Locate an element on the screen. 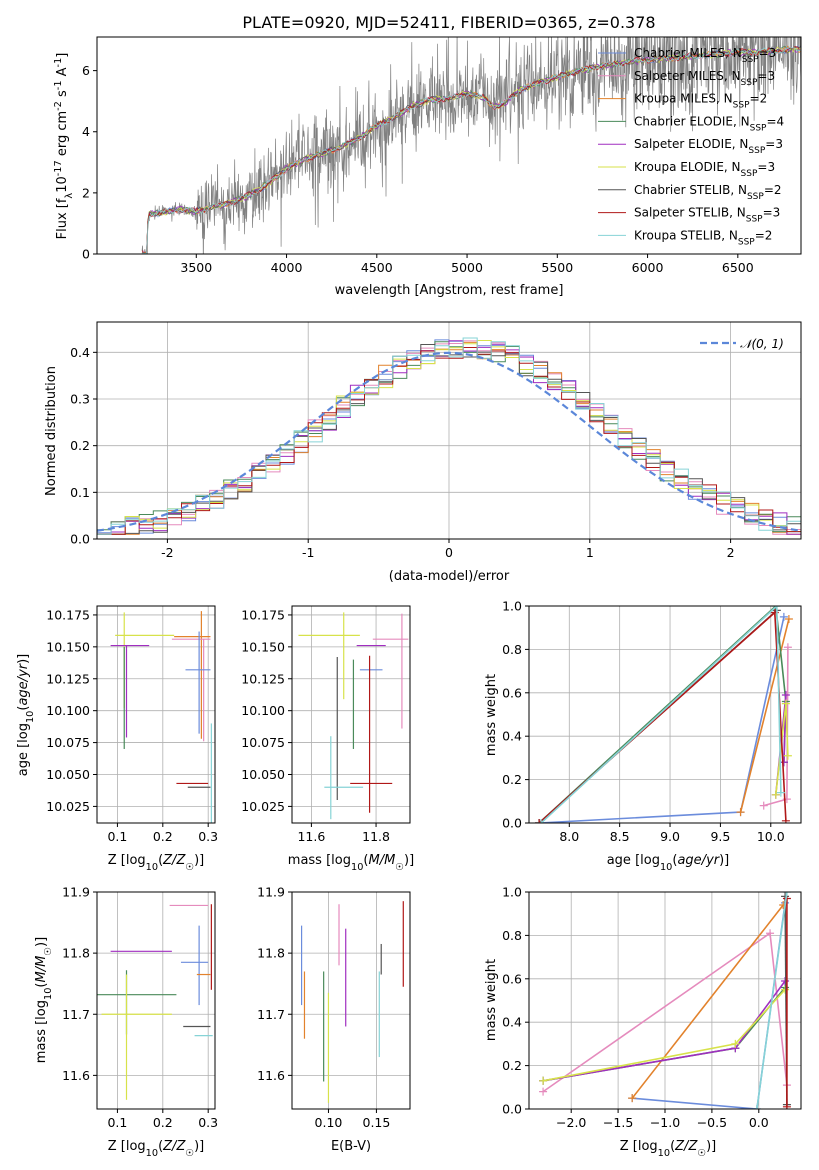  x-tick-label: −1.5 is located at coordinates (618, 1122).